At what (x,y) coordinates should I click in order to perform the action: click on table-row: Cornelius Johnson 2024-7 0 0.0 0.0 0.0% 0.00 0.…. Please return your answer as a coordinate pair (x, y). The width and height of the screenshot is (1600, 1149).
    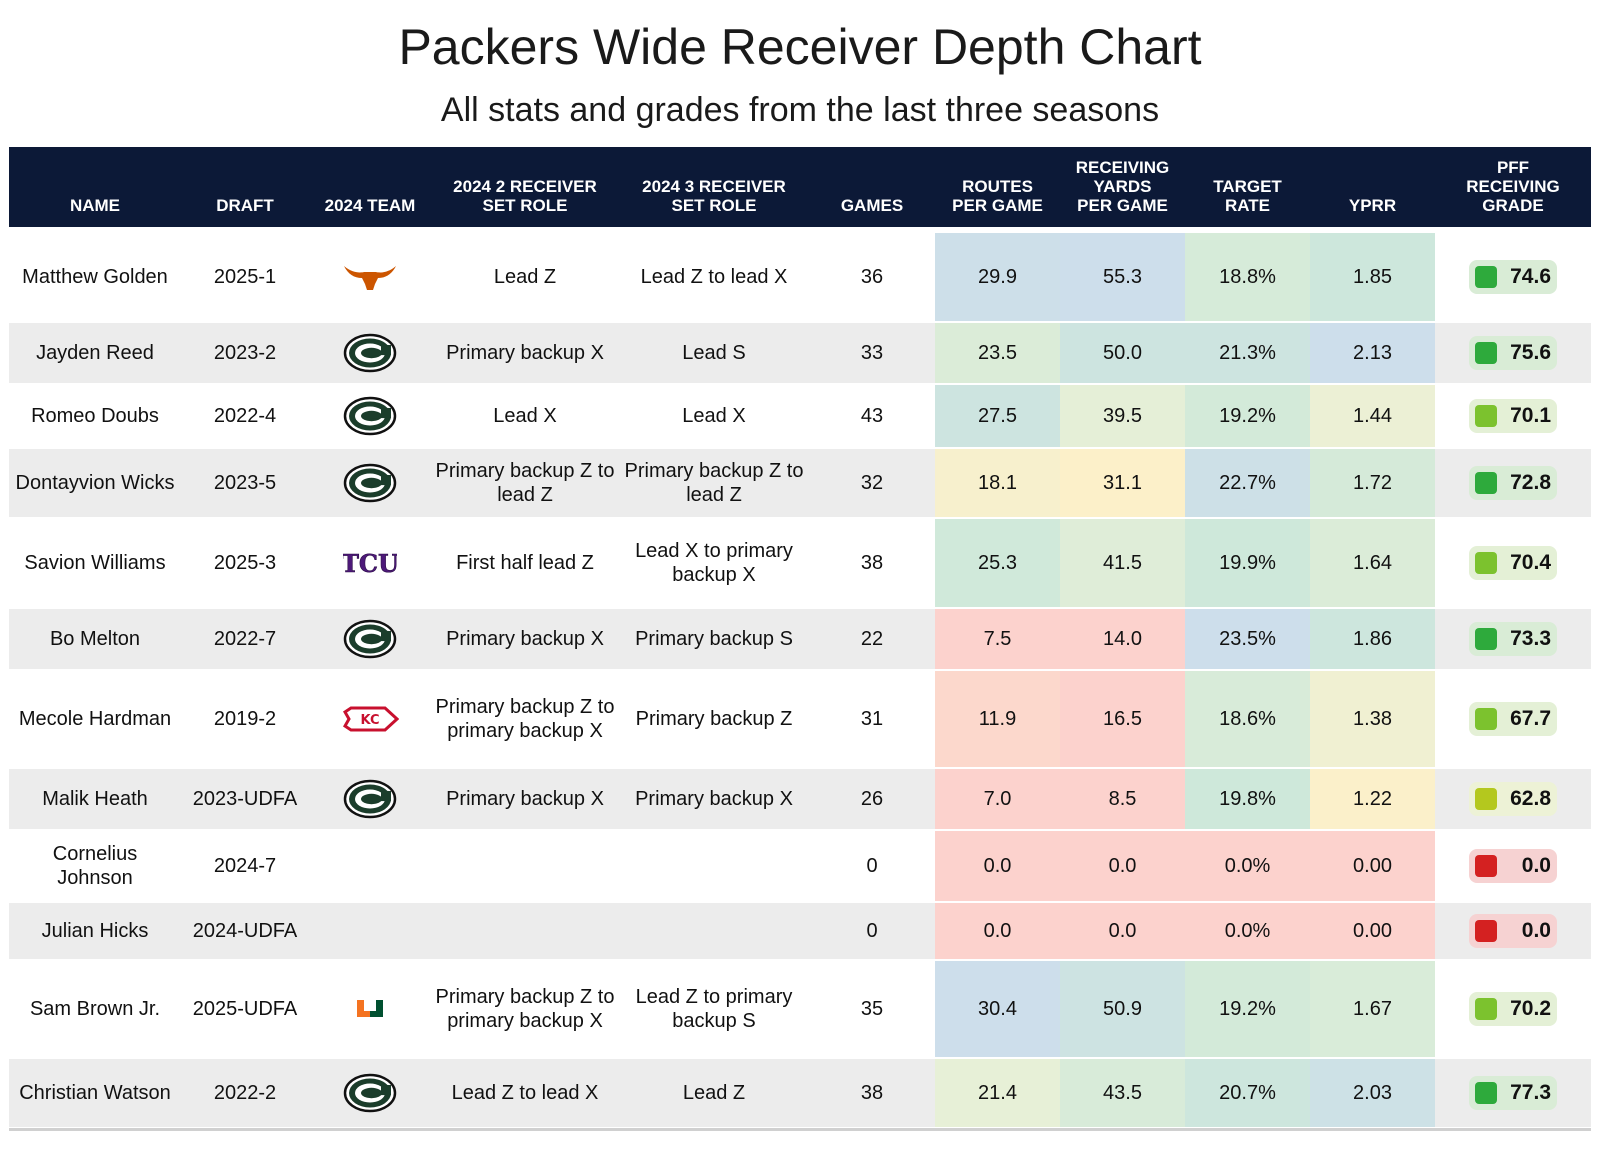
    Looking at the image, I should click on (800, 866).